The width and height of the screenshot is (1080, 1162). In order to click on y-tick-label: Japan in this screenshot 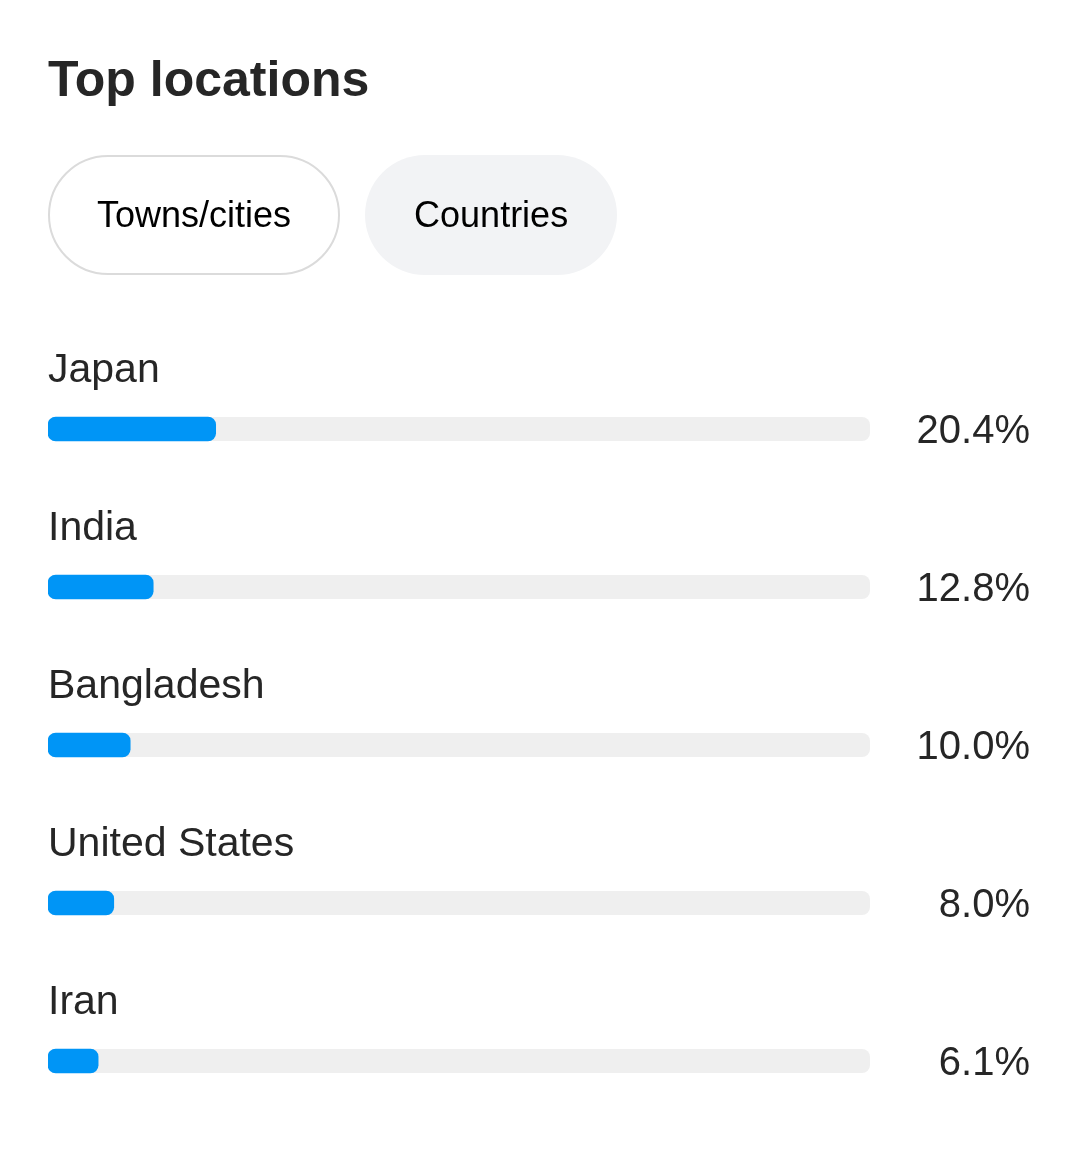, I will do `click(104, 368)`.